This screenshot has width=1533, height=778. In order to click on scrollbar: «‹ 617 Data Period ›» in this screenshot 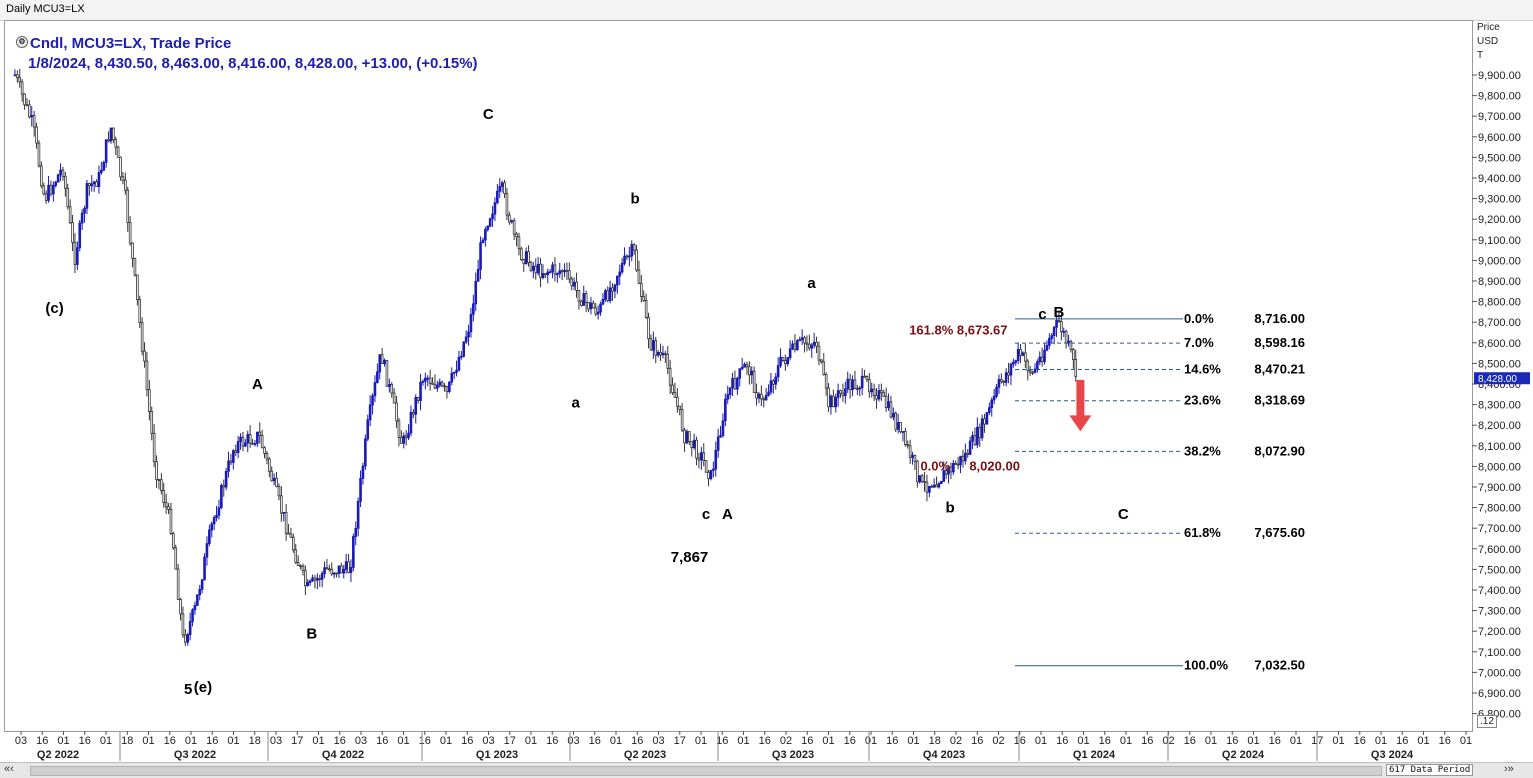, I will do `click(766, 770)`.